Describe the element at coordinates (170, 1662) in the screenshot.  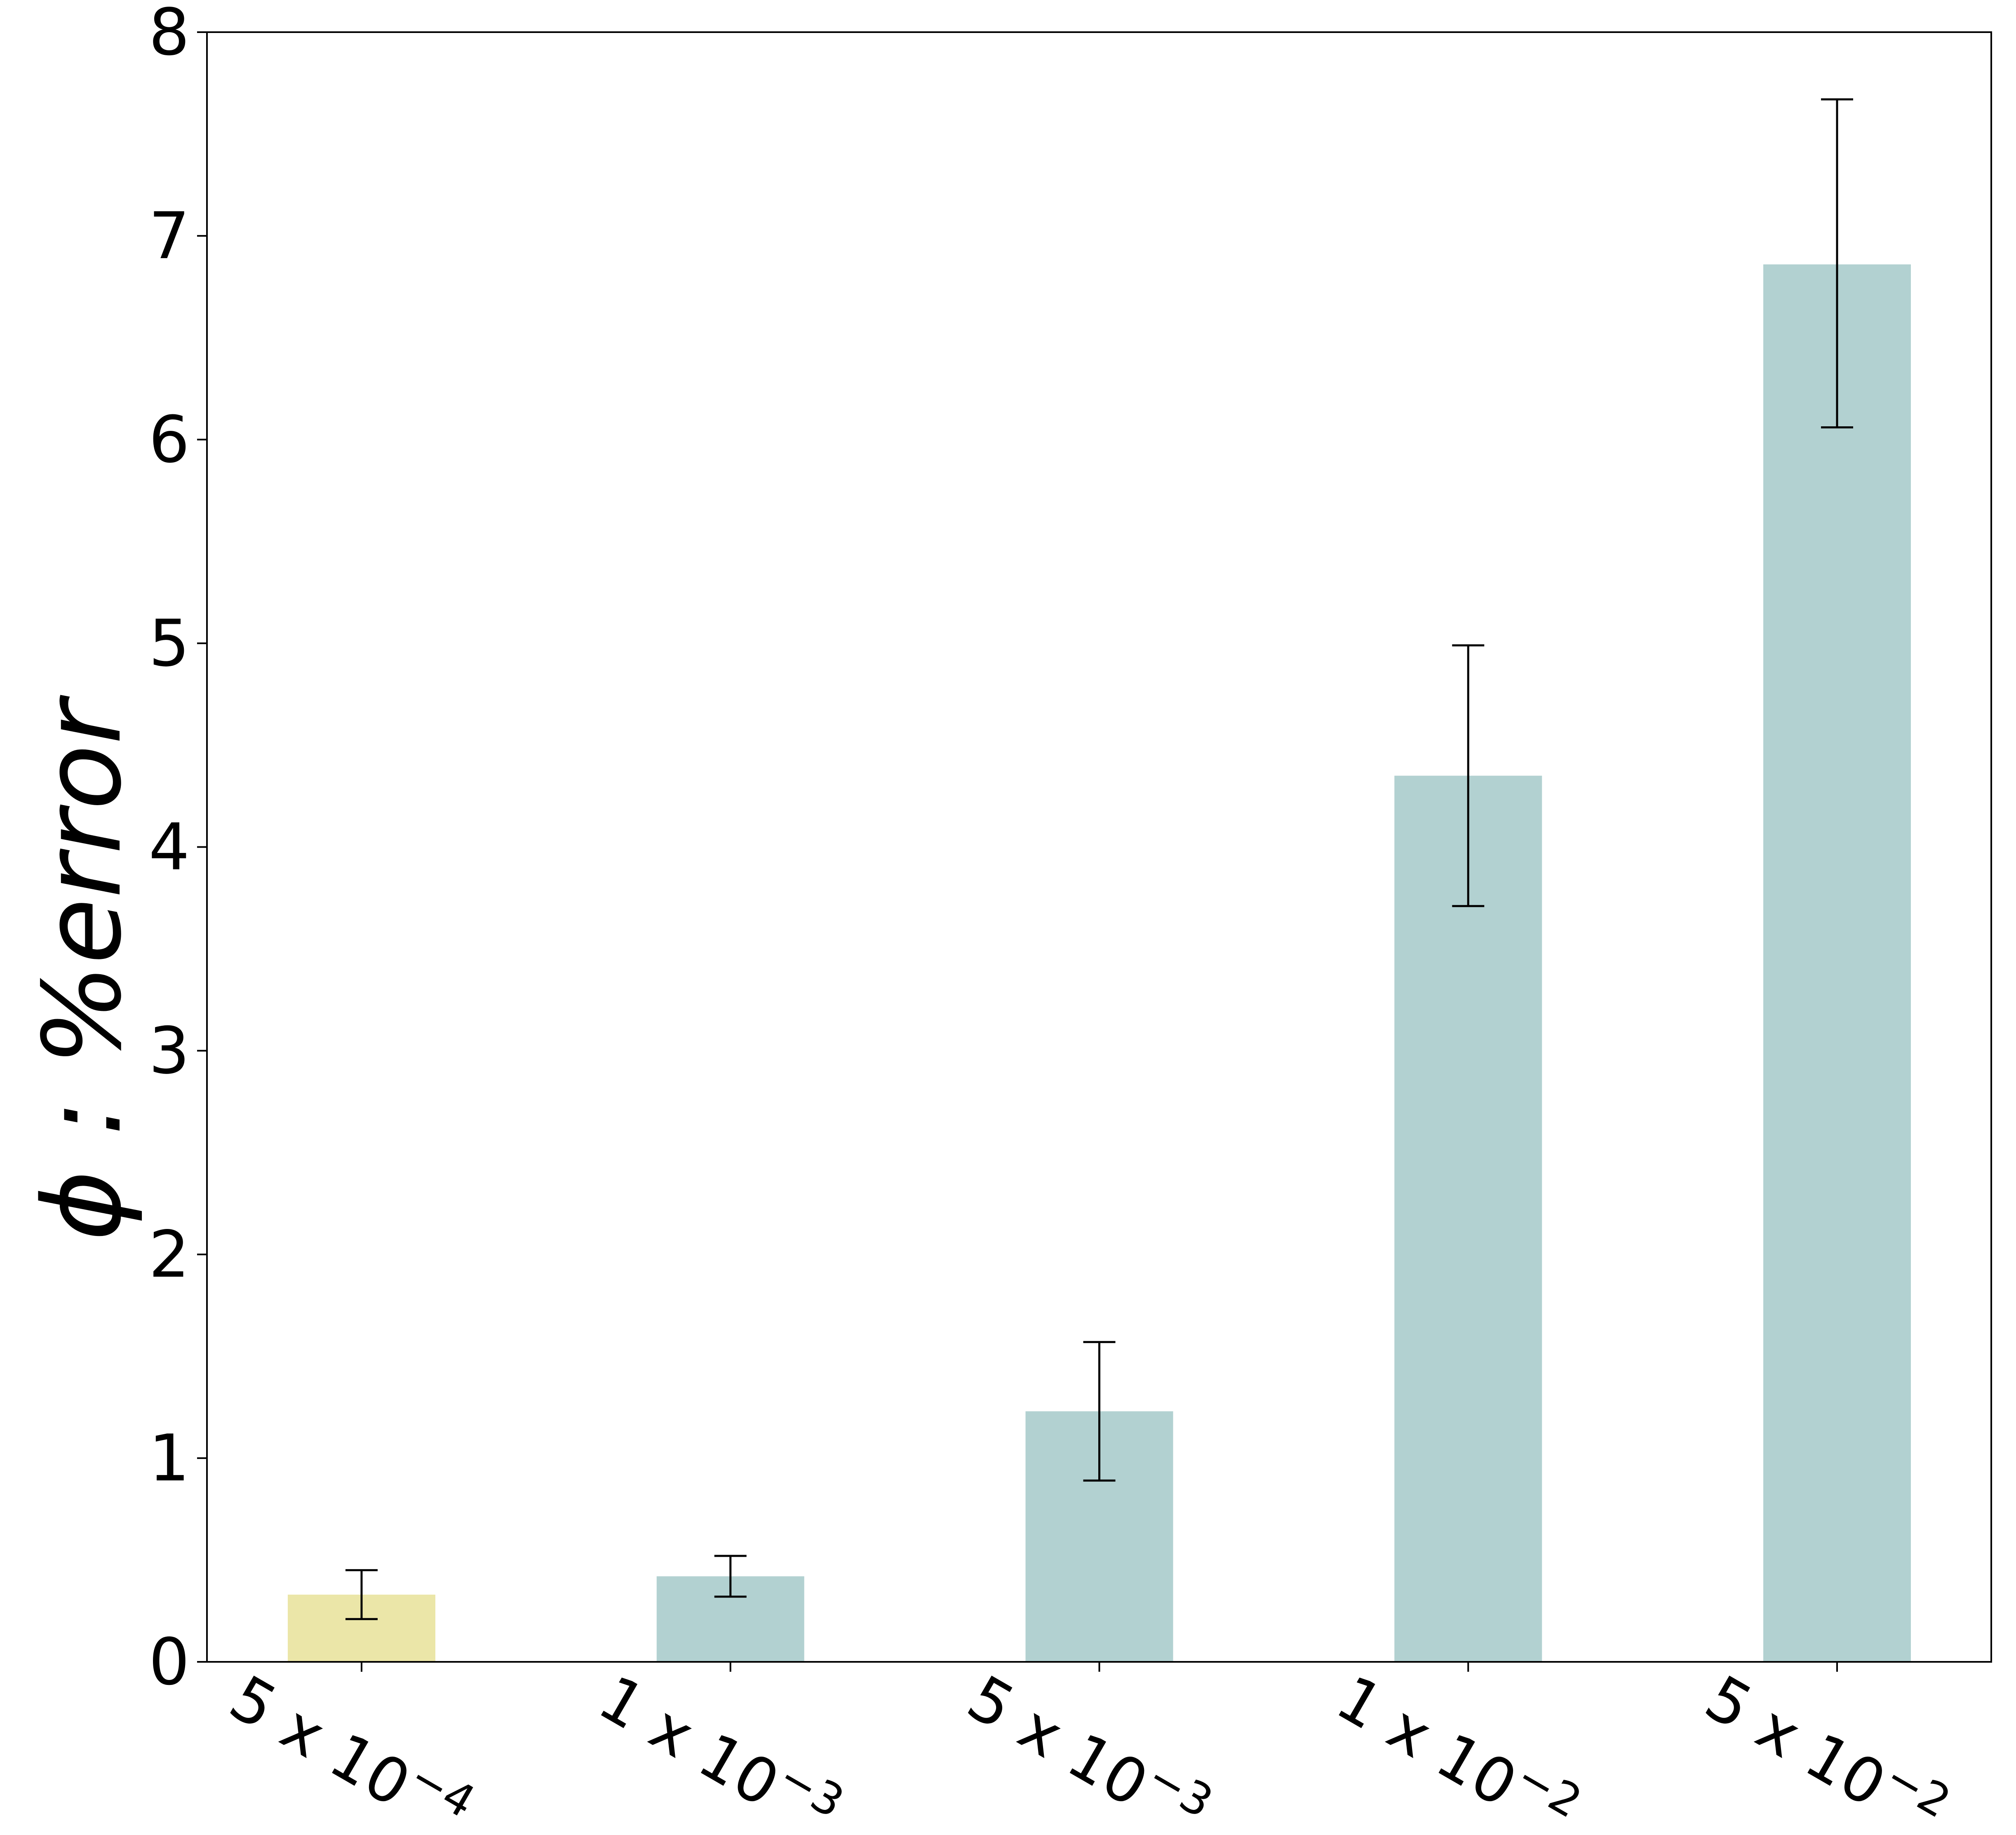
I see `y-tick-label: 0` at that location.